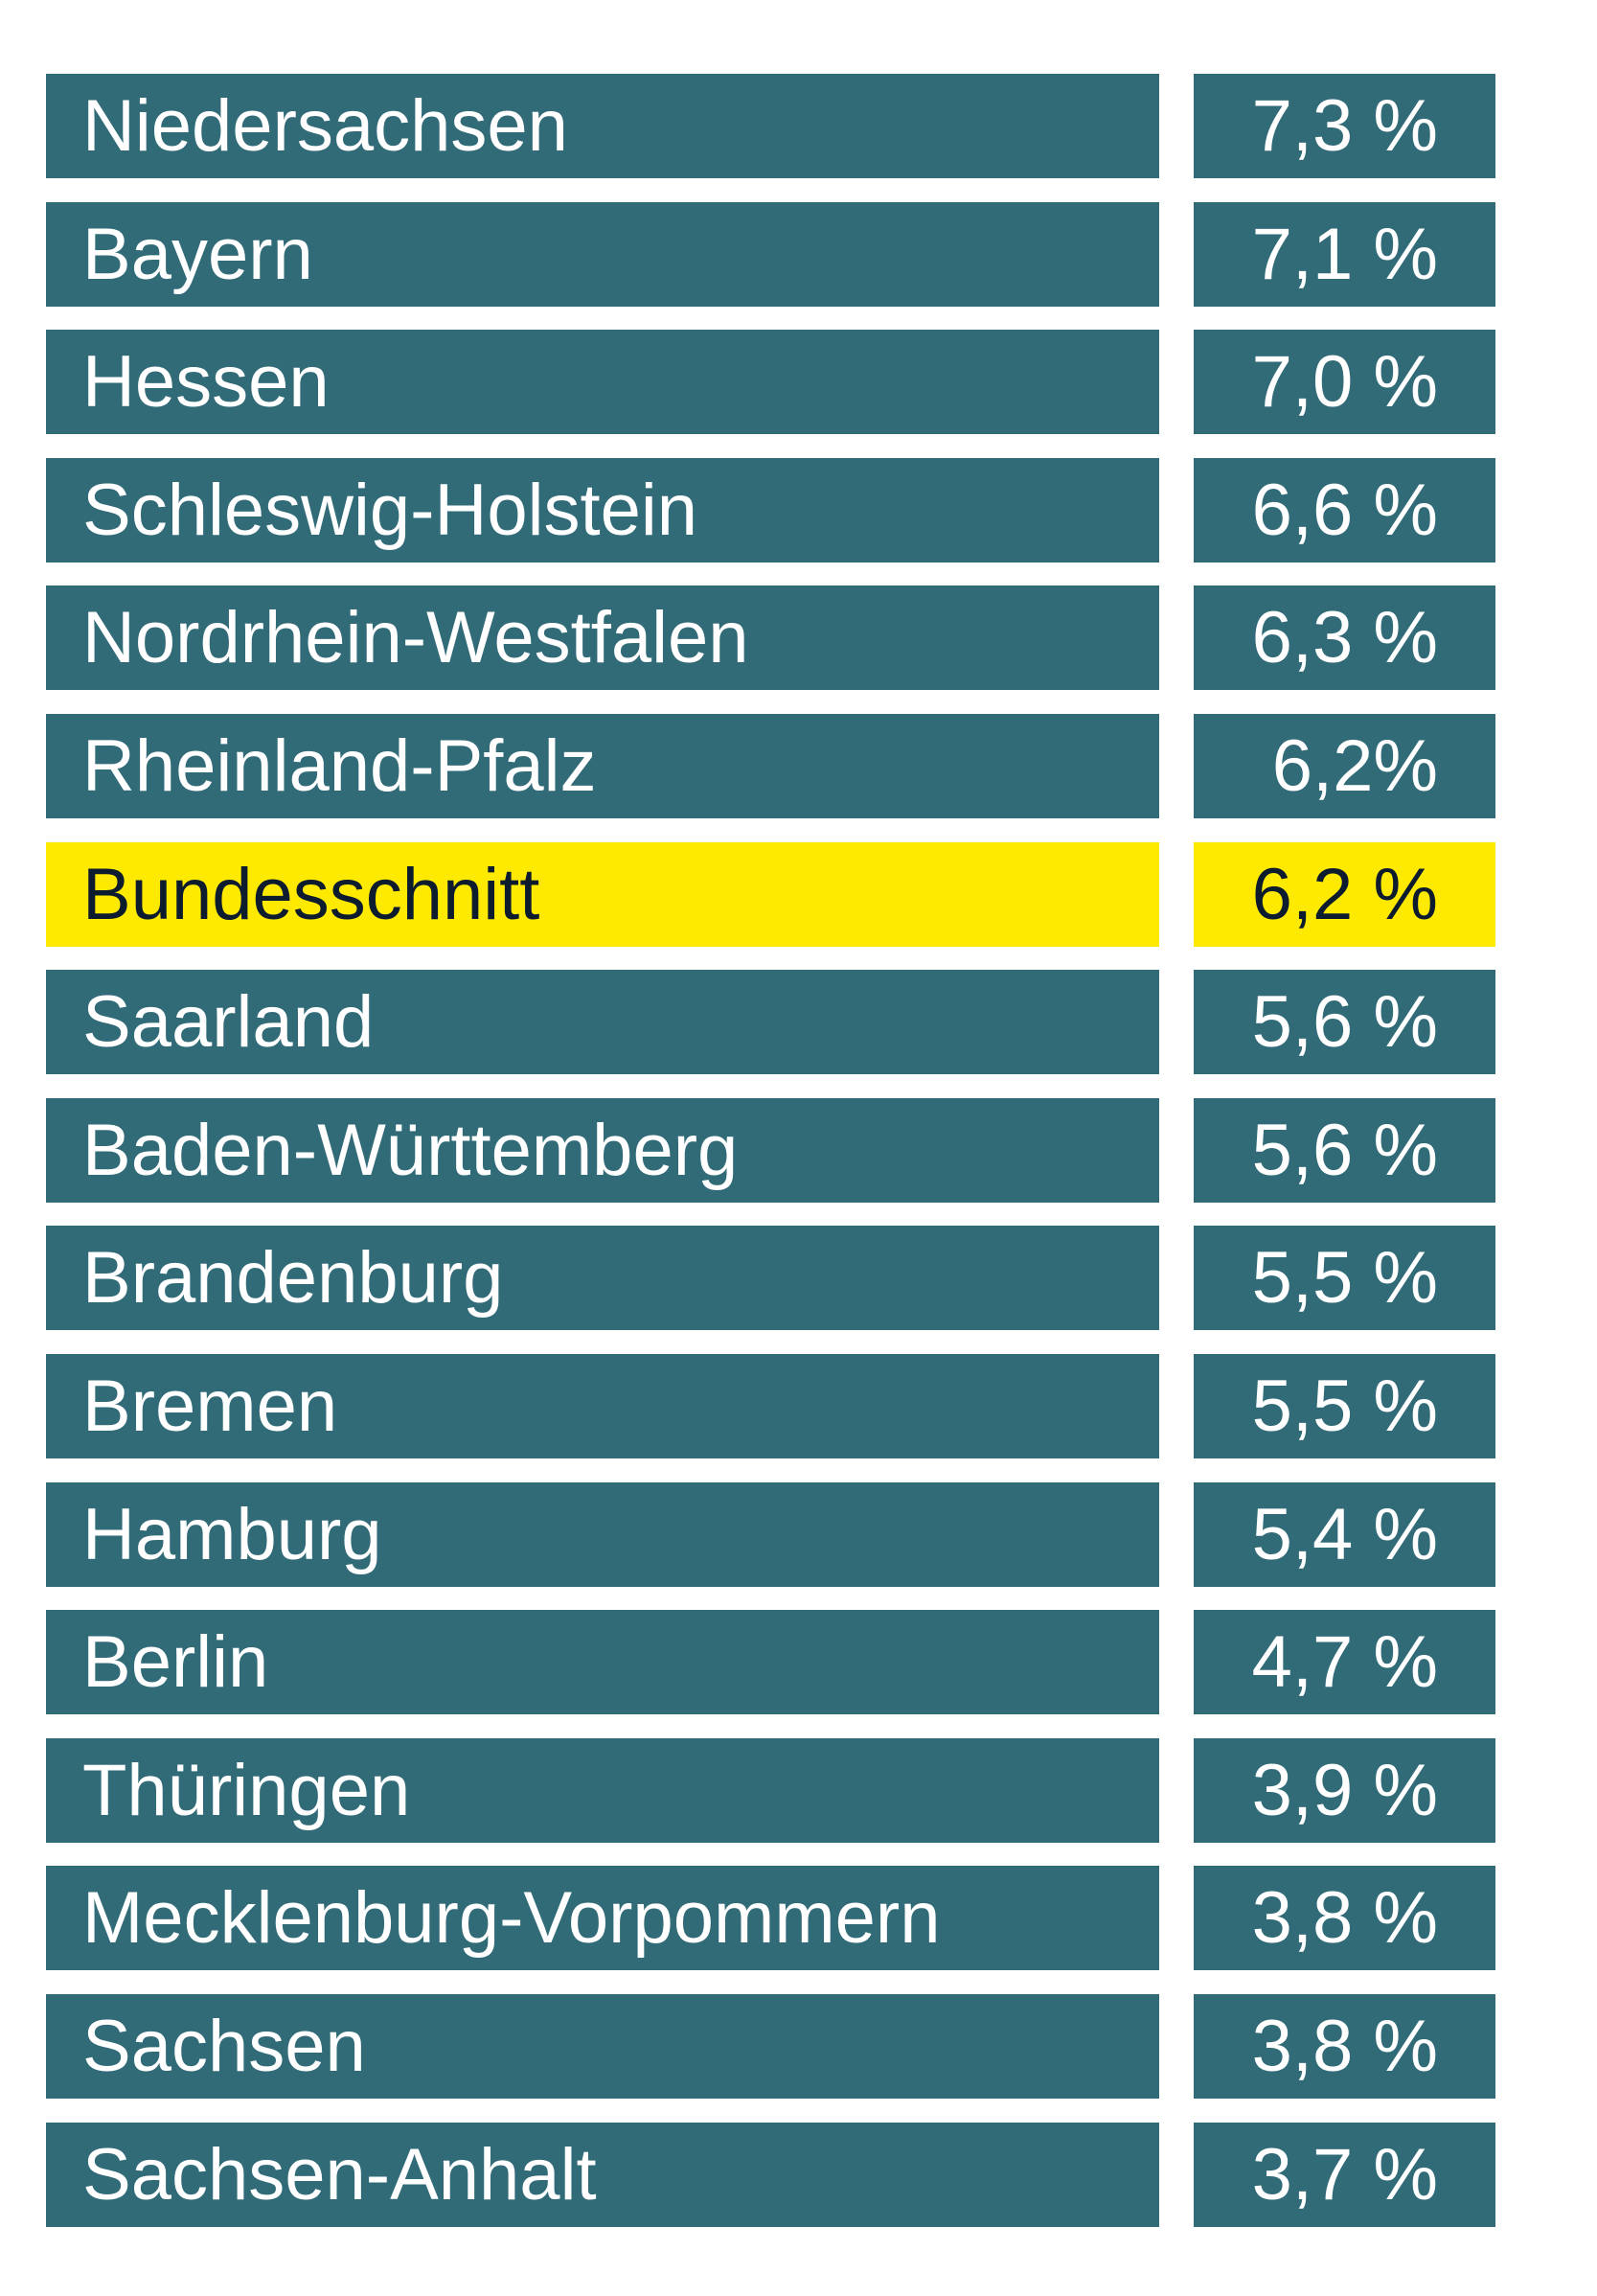 The width and height of the screenshot is (1597, 2296). Describe the element at coordinates (1344, 510) in the screenshot. I see `state-value: 6,6 %` at that location.